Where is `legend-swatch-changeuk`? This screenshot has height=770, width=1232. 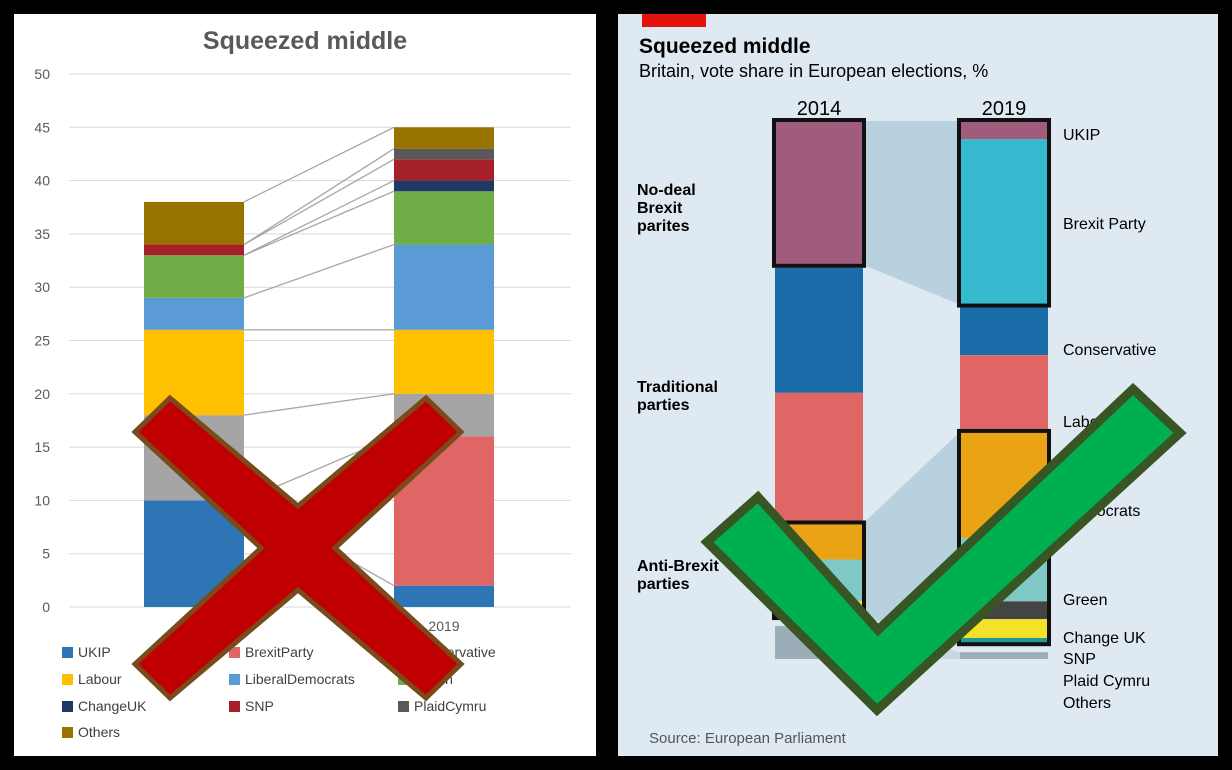 legend-swatch-changeuk is located at coordinates (67, 706).